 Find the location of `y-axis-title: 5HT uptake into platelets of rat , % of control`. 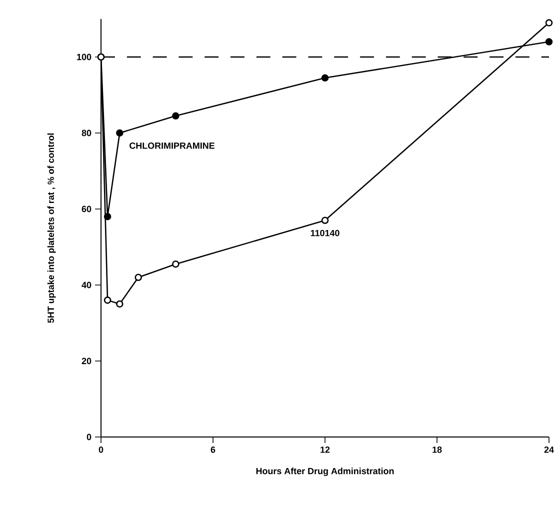

y-axis-title: 5HT uptake into platelets of rat , % of control is located at coordinates (51, 228).